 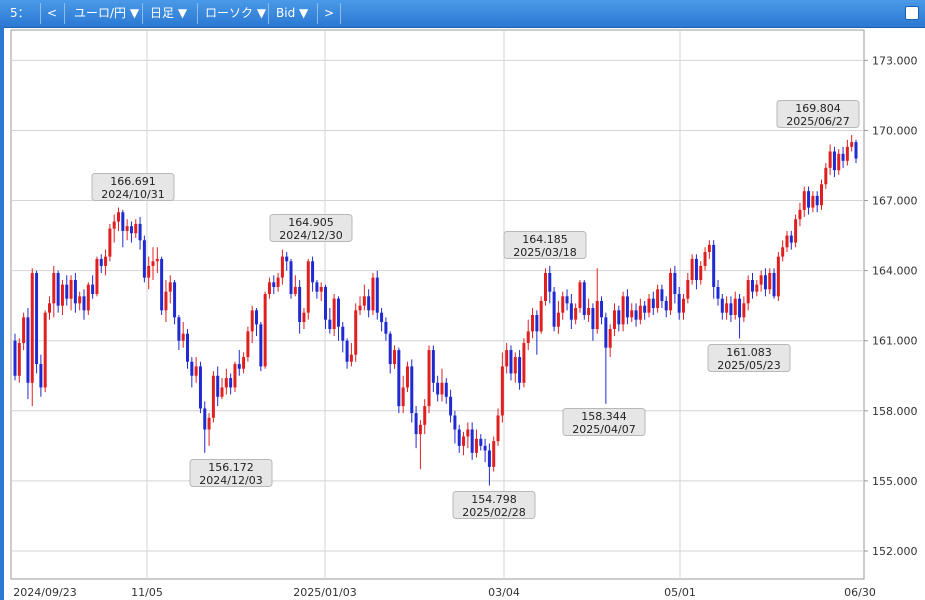 I want to click on annotation-date: 2025/05/23, so click(x=748, y=365).